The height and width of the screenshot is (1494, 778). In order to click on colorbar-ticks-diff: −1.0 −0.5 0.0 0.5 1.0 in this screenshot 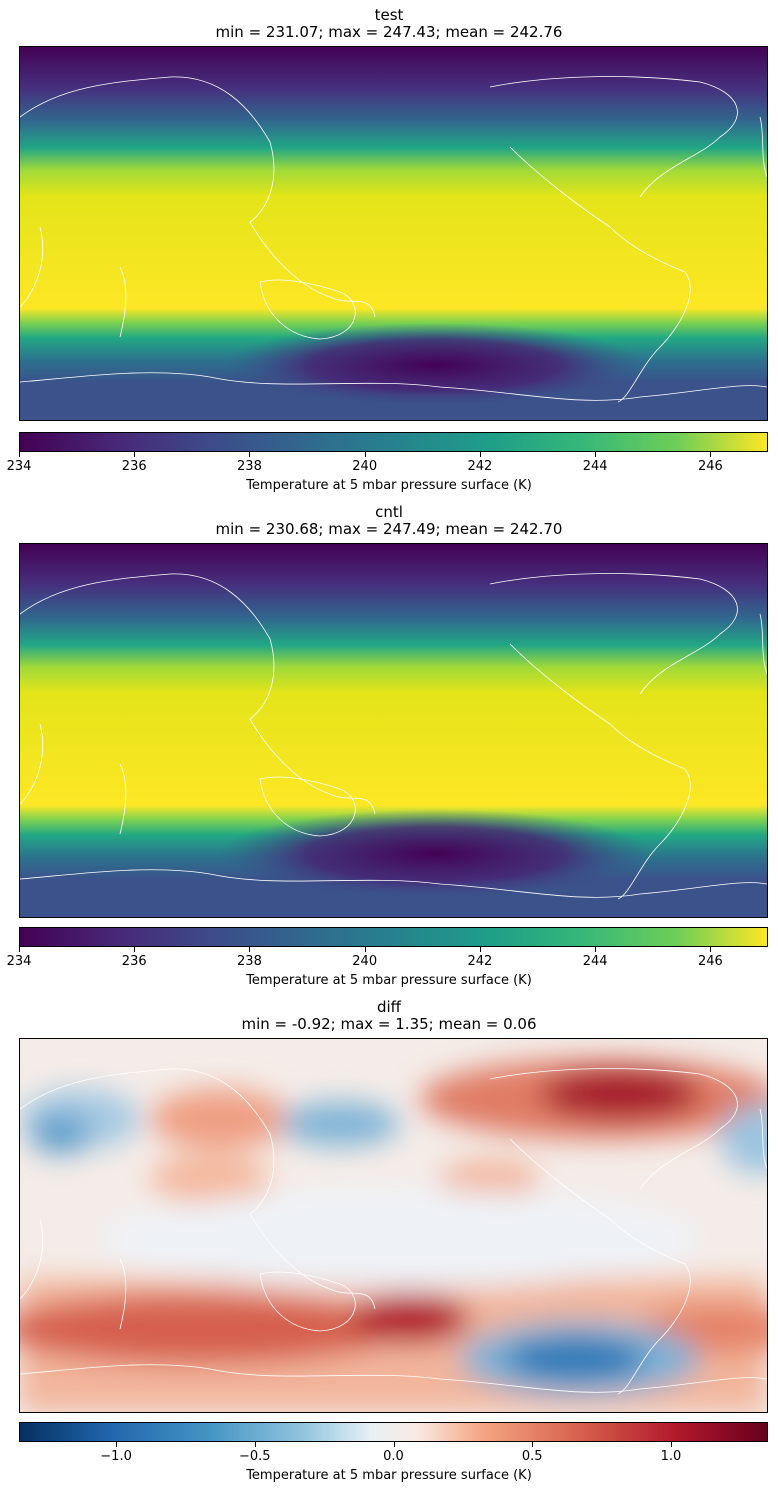, I will do `click(393, 1453)`.